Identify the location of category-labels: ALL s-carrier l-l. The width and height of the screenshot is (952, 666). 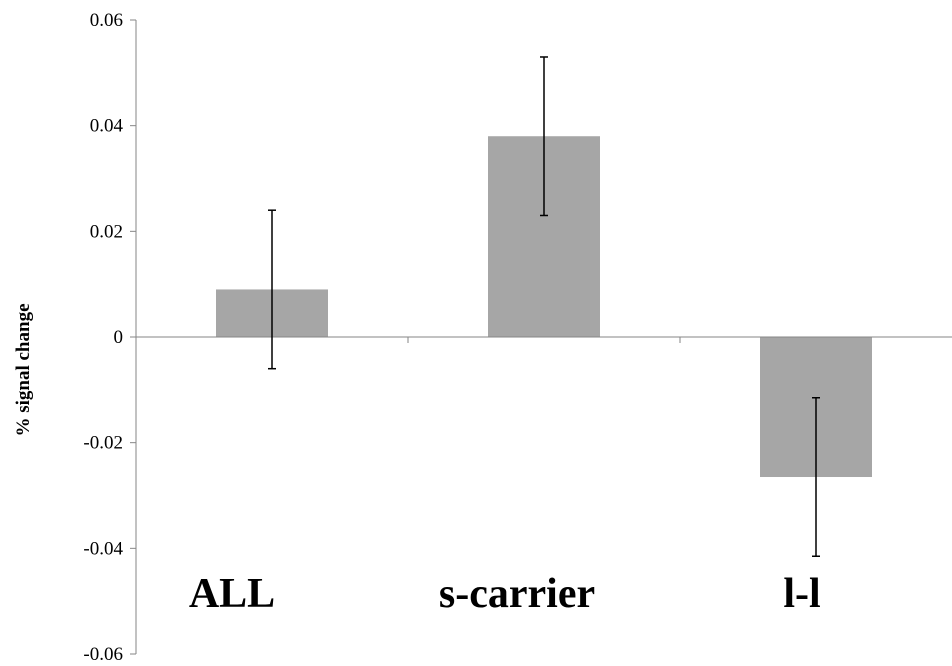
(505, 594).